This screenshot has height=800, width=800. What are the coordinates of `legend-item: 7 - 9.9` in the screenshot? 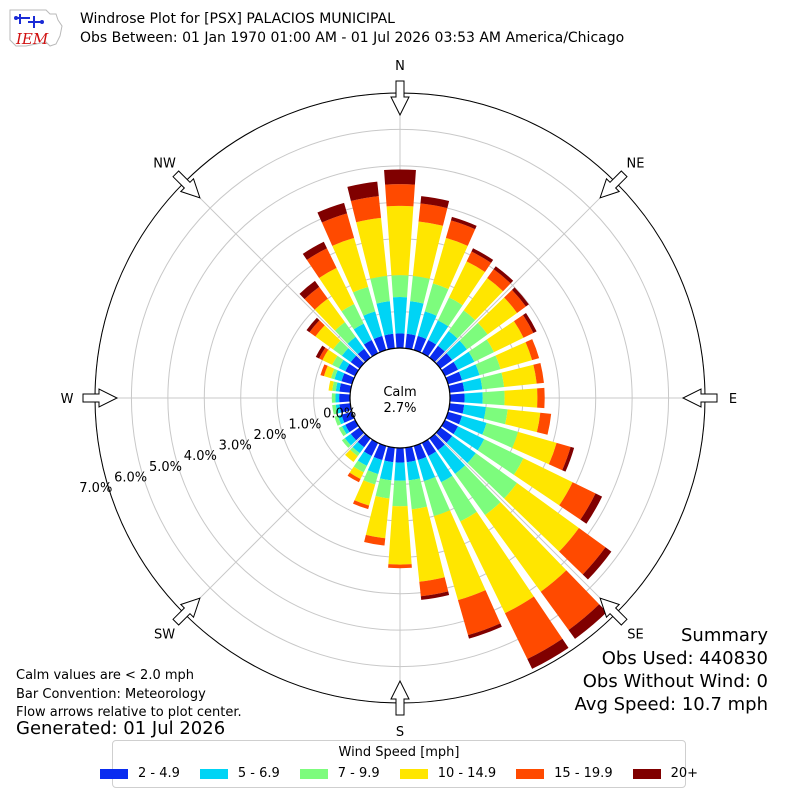 It's located at (339, 773).